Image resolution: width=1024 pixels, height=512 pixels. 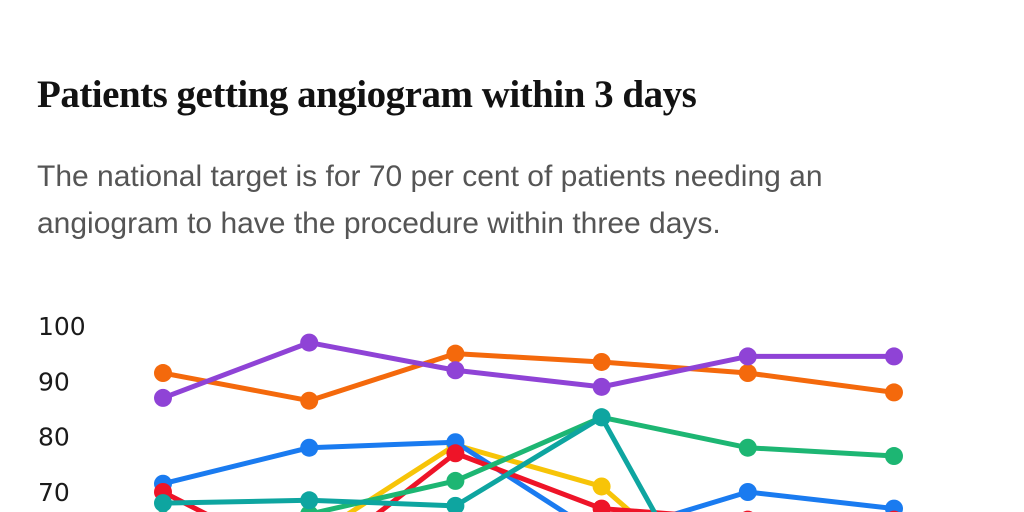 I want to click on data-point-yellow, so click(x=601, y=486).